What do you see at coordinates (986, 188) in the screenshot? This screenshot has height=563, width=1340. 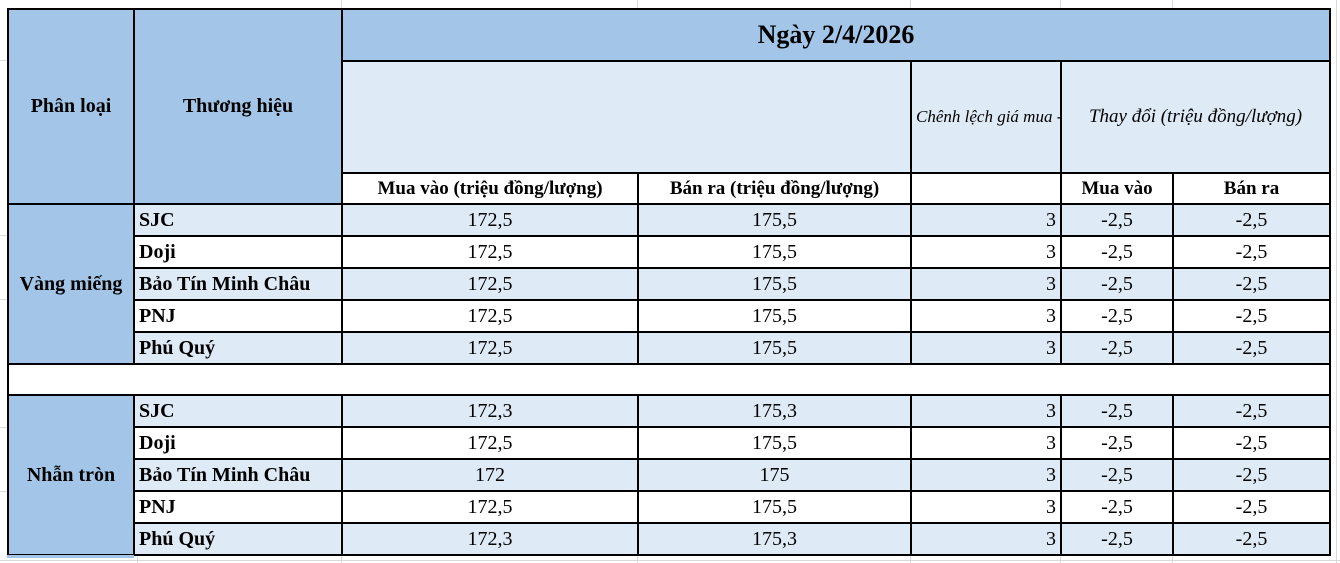 I see `header-chenh-lech-spacer` at bounding box center [986, 188].